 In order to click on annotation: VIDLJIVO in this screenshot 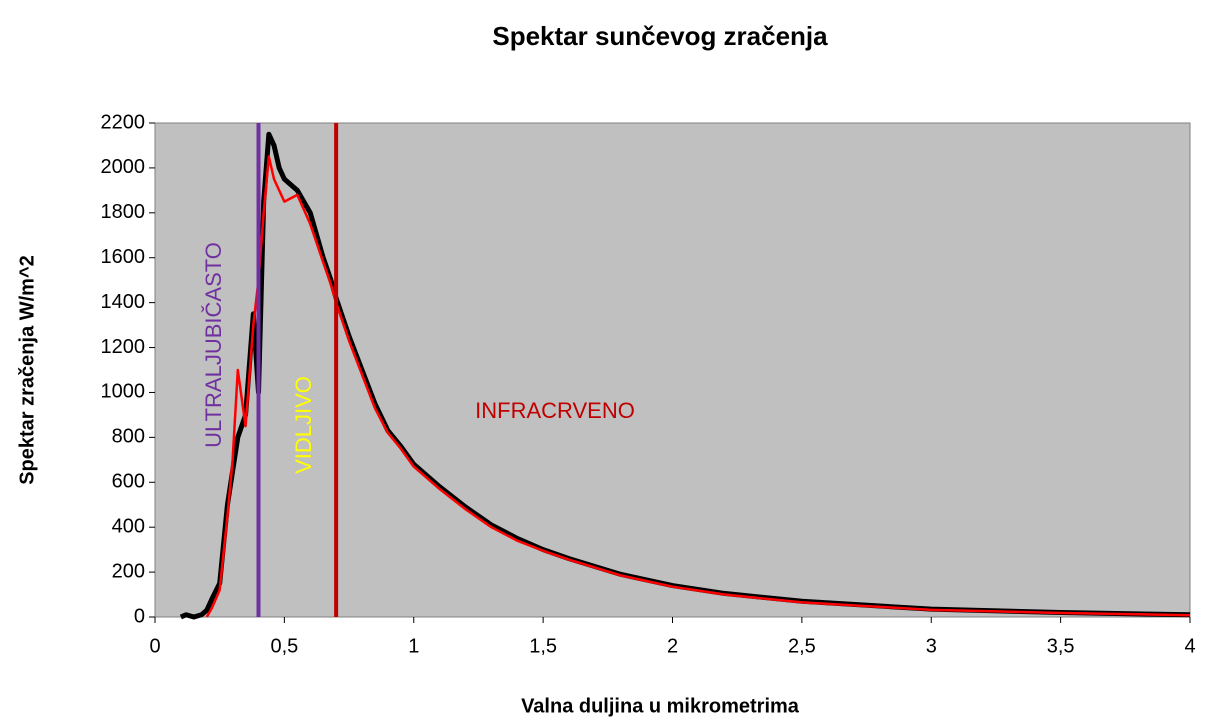, I will do `click(303, 425)`.